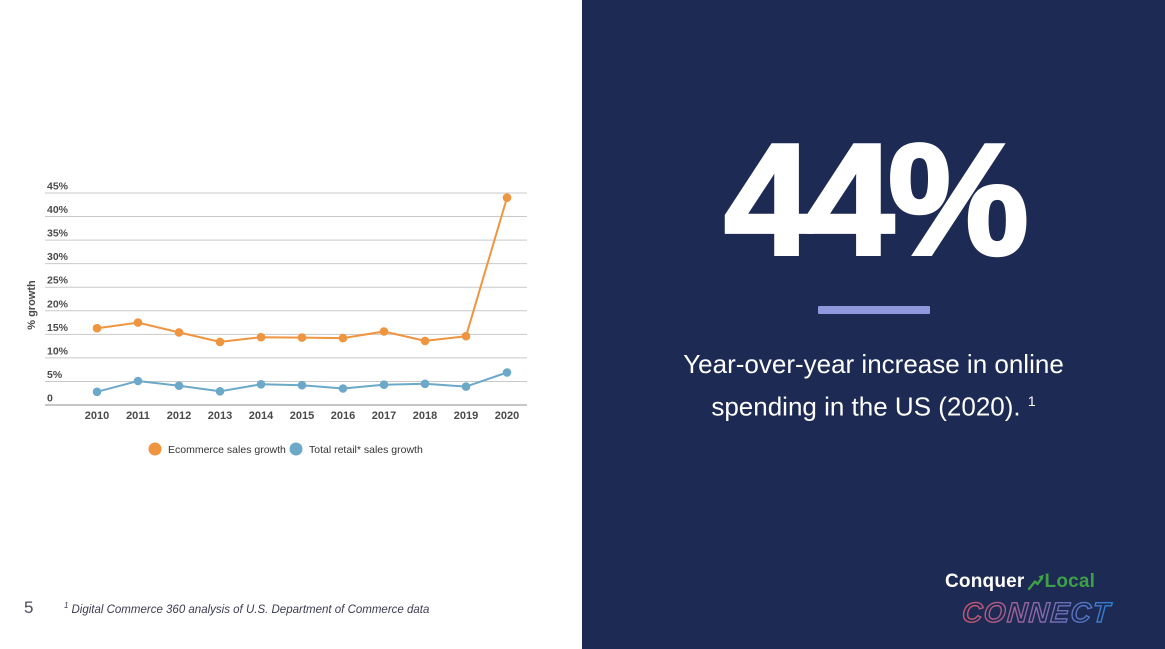  Describe the element at coordinates (876, 200) in the screenshot. I see `stat-value: 44%` at that location.